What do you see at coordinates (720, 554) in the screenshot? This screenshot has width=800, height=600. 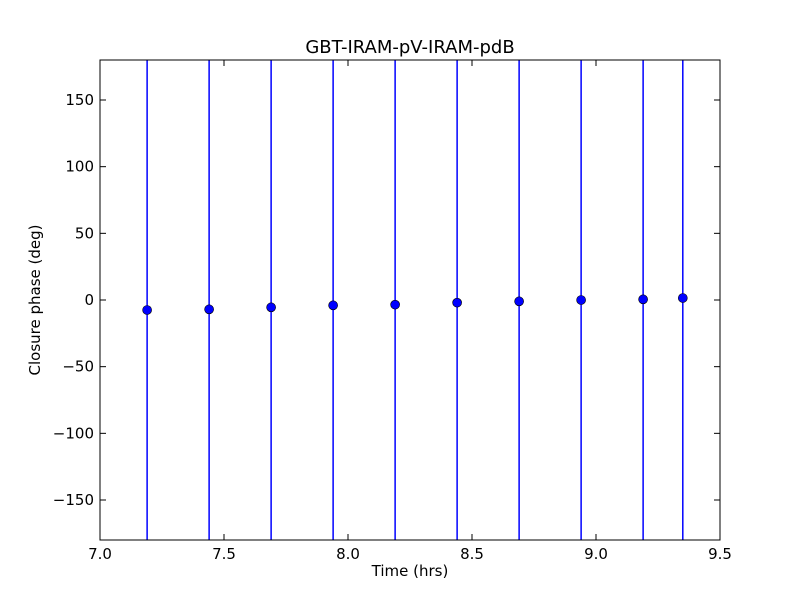 I see `x-tick-label: 9.5` at bounding box center [720, 554].